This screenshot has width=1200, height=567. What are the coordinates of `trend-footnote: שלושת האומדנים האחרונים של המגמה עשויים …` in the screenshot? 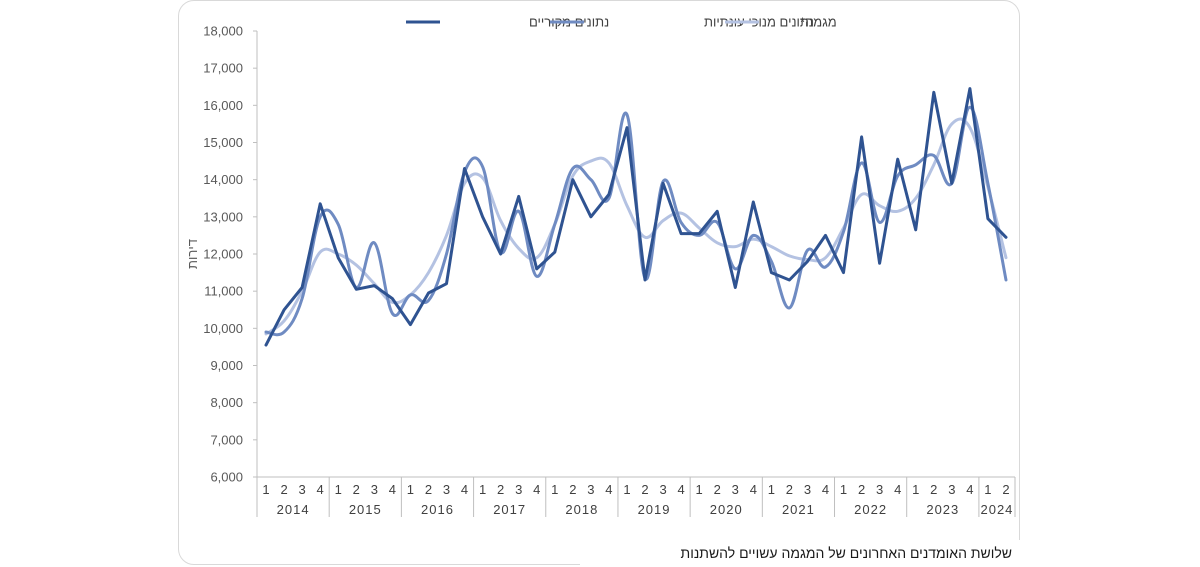 It's located at (800, 553).